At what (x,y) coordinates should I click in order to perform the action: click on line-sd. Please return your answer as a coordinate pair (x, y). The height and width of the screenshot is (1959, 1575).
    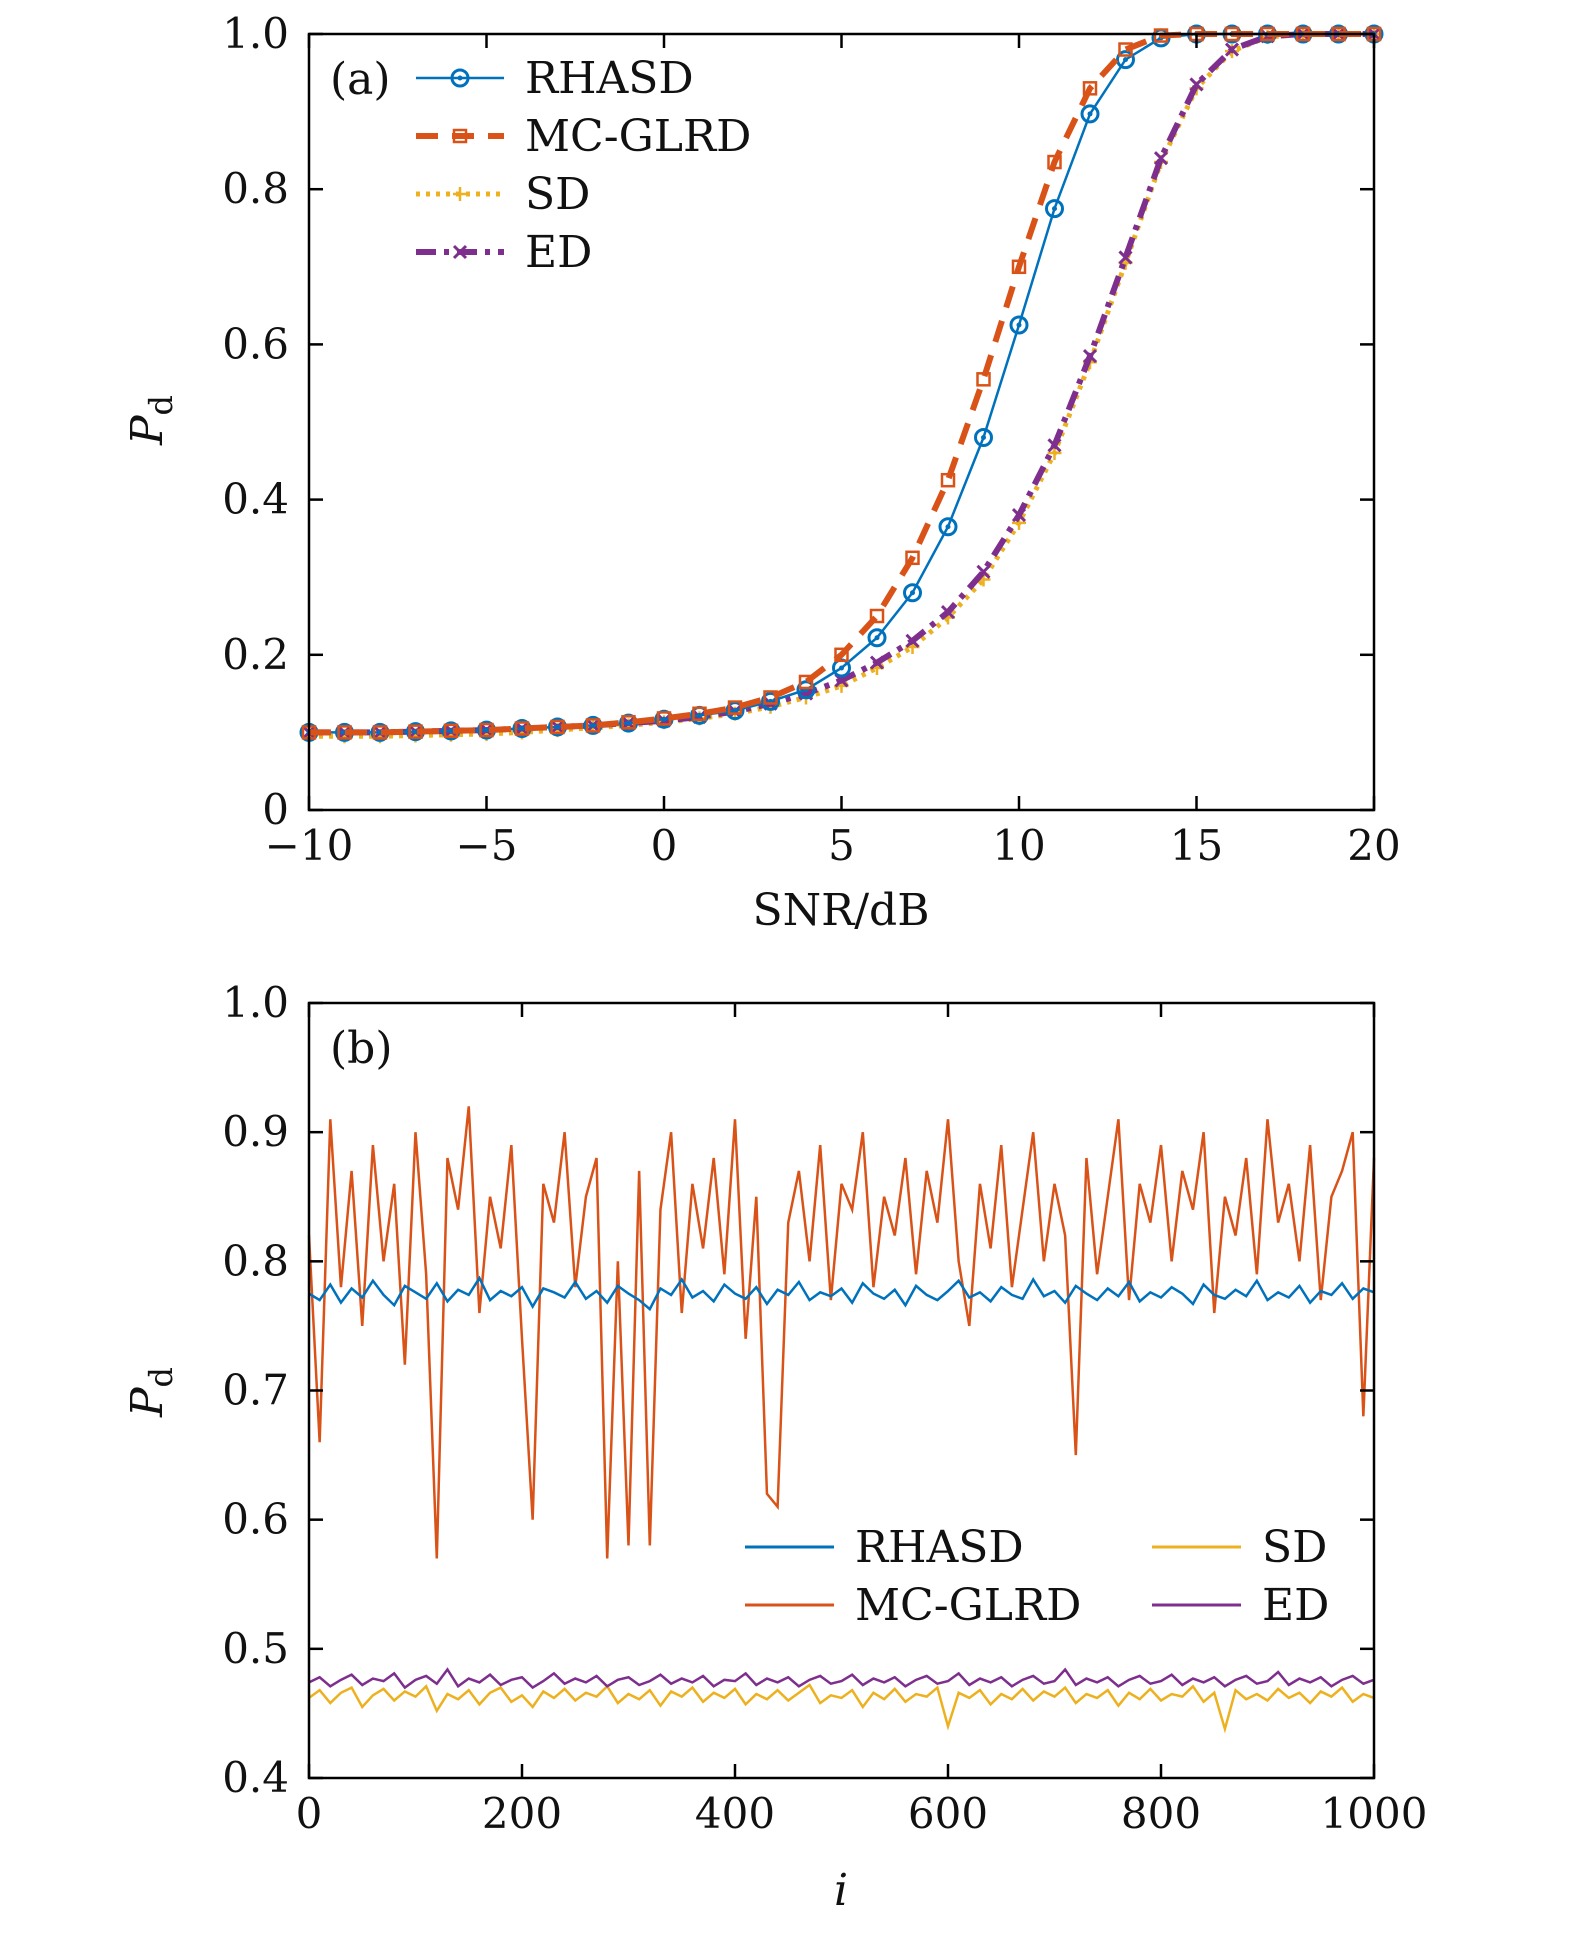
    Looking at the image, I should click on (841, 1708).